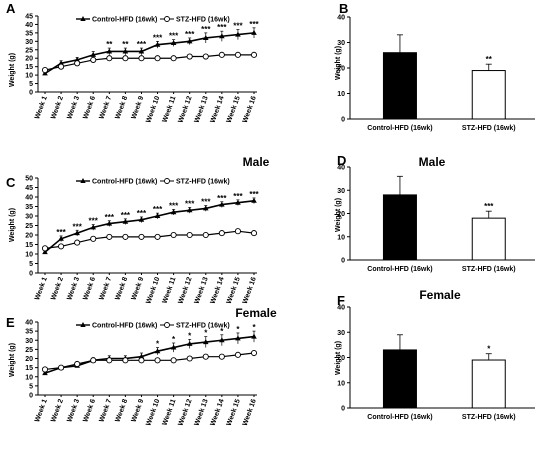  Describe the element at coordinates (432, 162) in the screenshot. I see `panel-d-title: Male` at that location.